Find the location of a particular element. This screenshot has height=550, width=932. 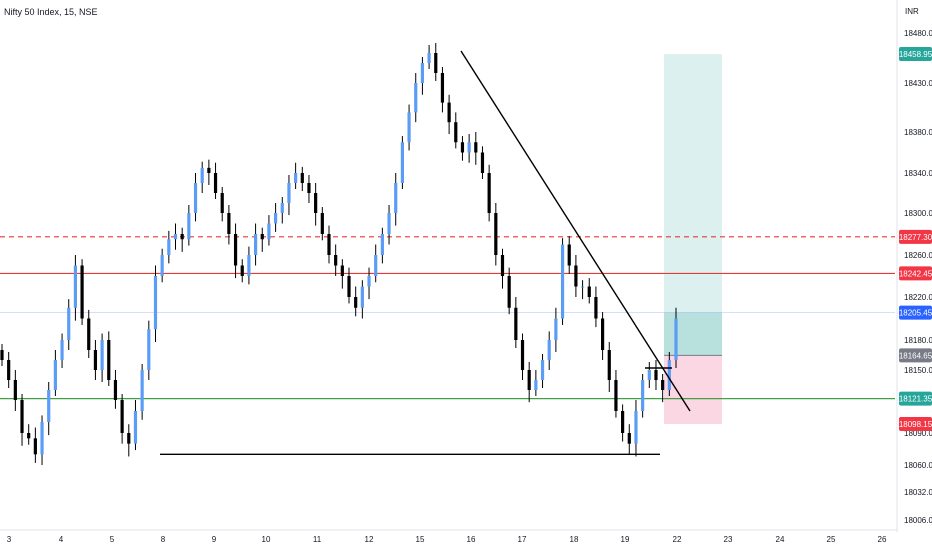

target-zone is located at coordinates (693, 205).